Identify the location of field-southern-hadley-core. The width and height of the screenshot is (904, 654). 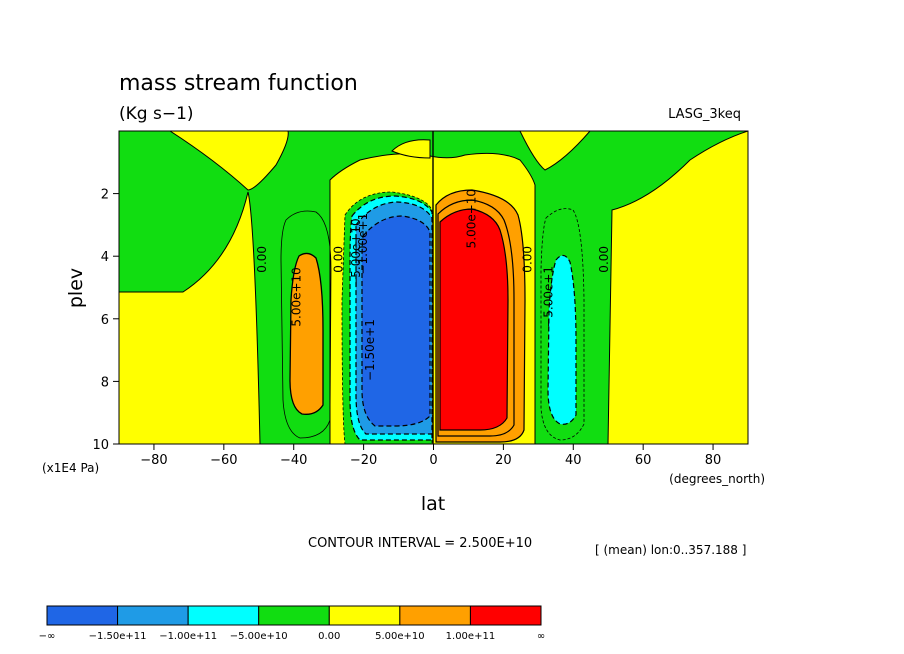
(396, 321).